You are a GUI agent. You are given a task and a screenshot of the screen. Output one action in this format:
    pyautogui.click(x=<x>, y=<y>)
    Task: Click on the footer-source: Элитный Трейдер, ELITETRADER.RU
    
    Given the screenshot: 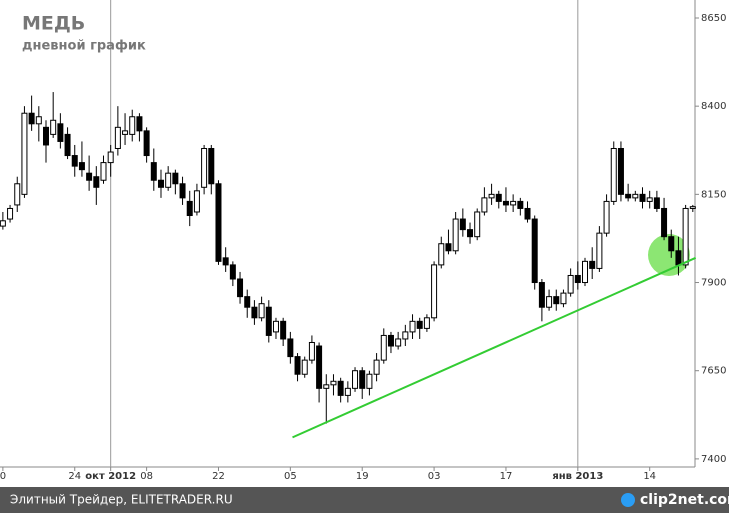 What is the action you would take?
    pyautogui.click(x=121, y=500)
    